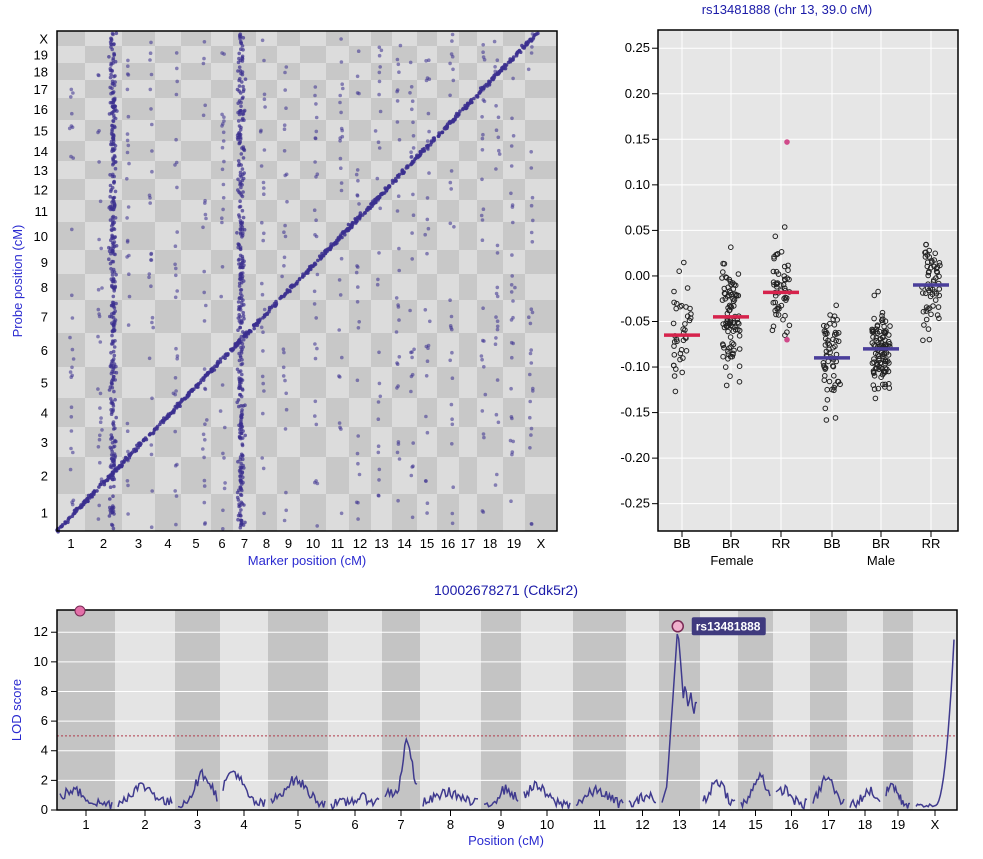 Image resolution: width=983 pixels, height=859 pixels. Describe the element at coordinates (44, 442) in the screenshot. I see `cistrans-y-tick: 3` at that location.